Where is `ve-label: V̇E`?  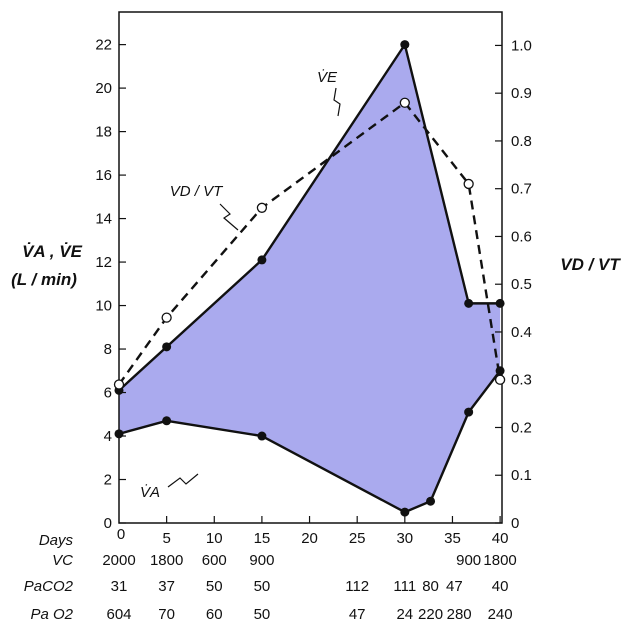
ve-label: V̇E is located at coordinates (327, 77).